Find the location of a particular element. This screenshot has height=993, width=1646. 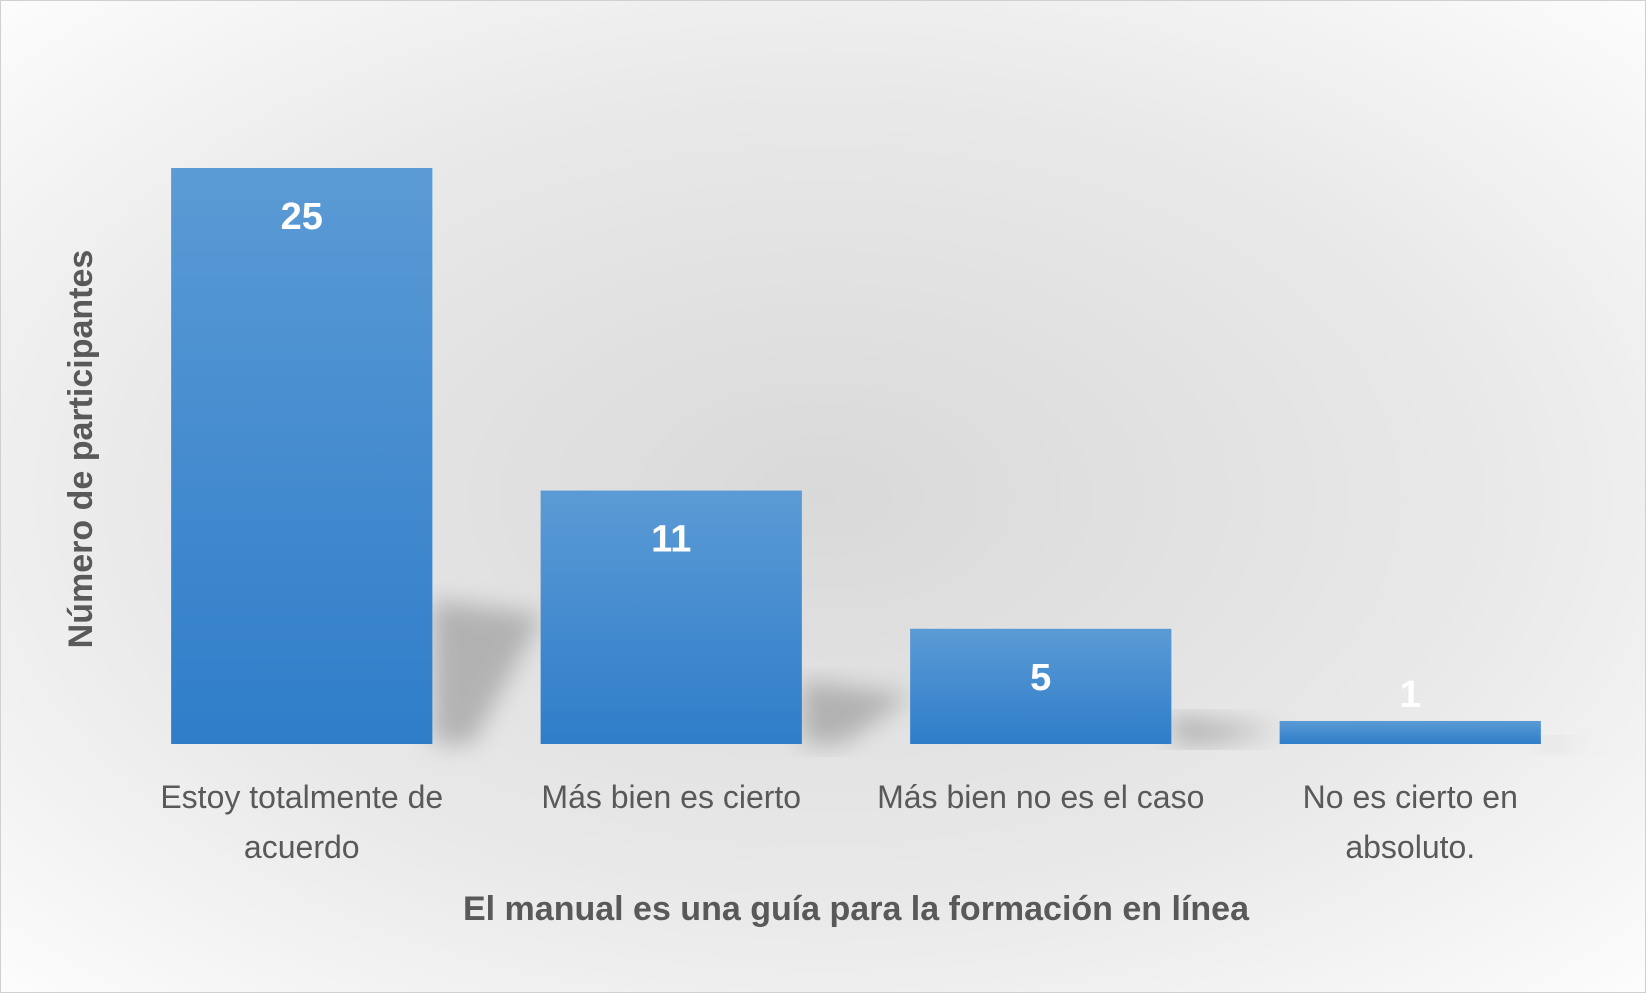

x-tick-label: Más bien es cierto is located at coordinates (671, 797).